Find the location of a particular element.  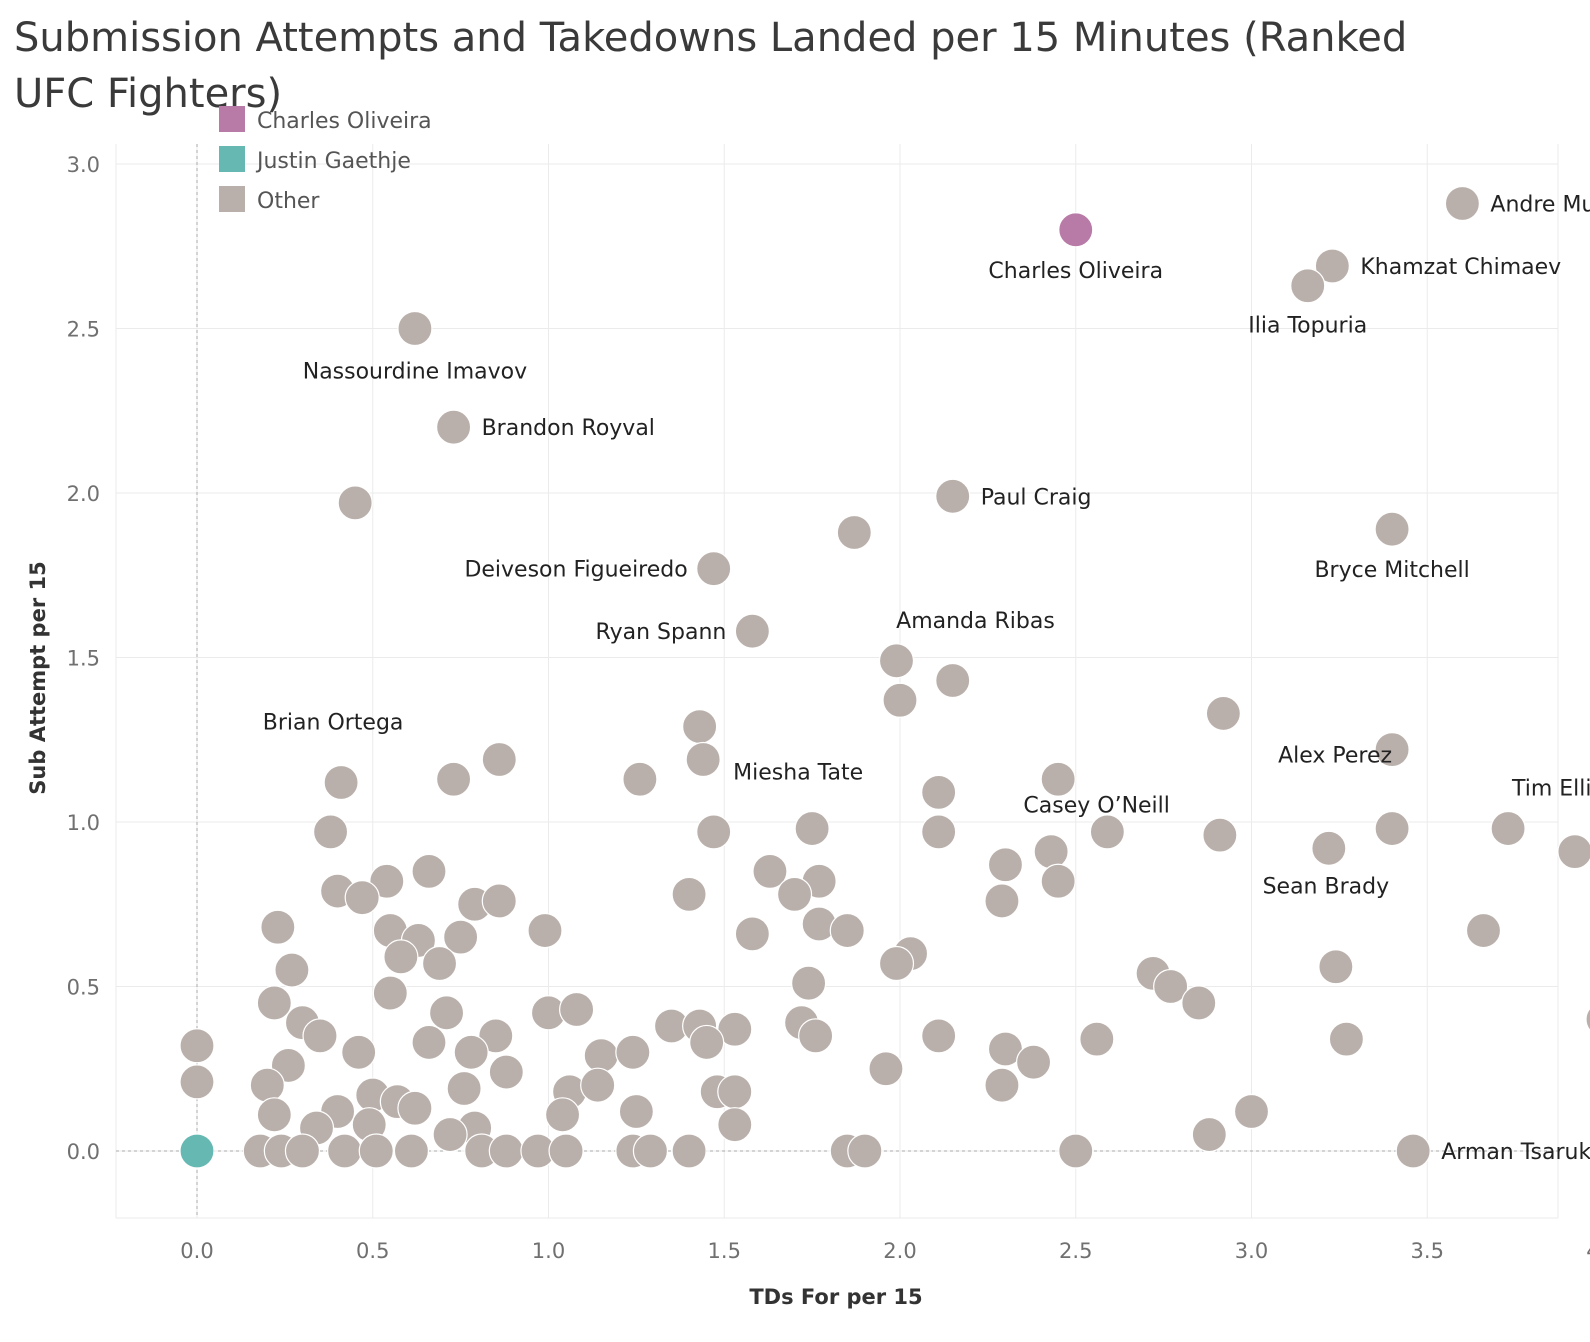

point-label: Ilia Topuria is located at coordinates (1307, 326).